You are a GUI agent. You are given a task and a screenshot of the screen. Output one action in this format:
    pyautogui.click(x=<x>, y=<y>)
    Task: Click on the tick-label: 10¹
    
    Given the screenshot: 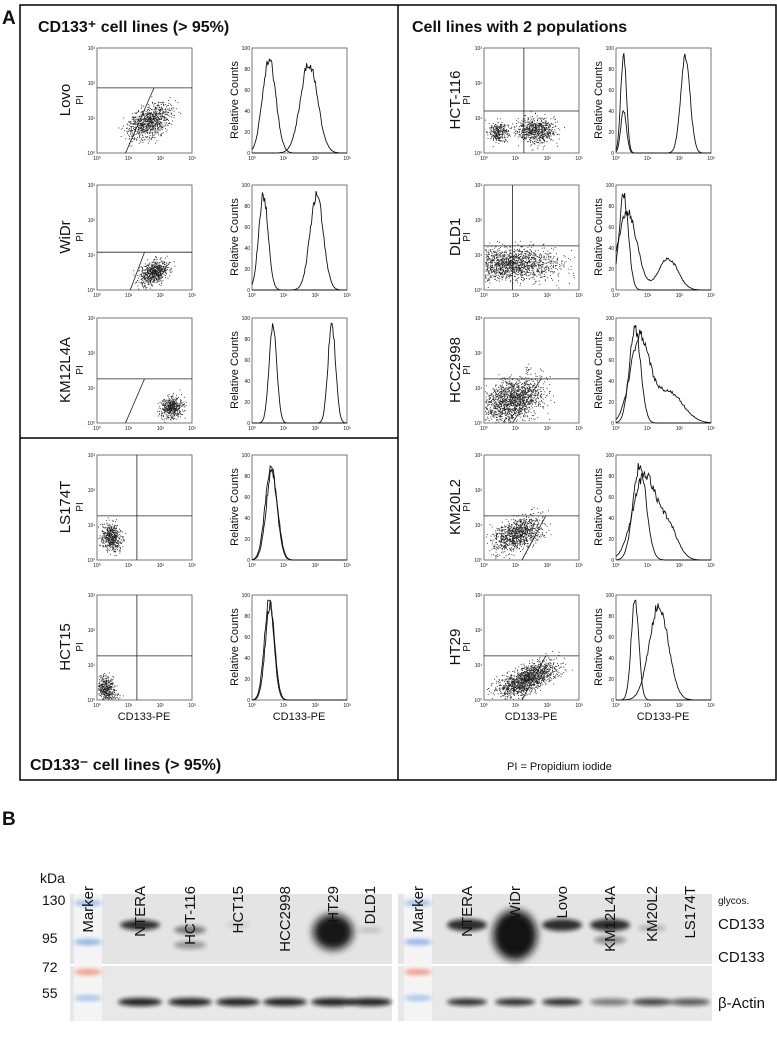 What is the action you would take?
    pyautogui.click(x=129, y=706)
    